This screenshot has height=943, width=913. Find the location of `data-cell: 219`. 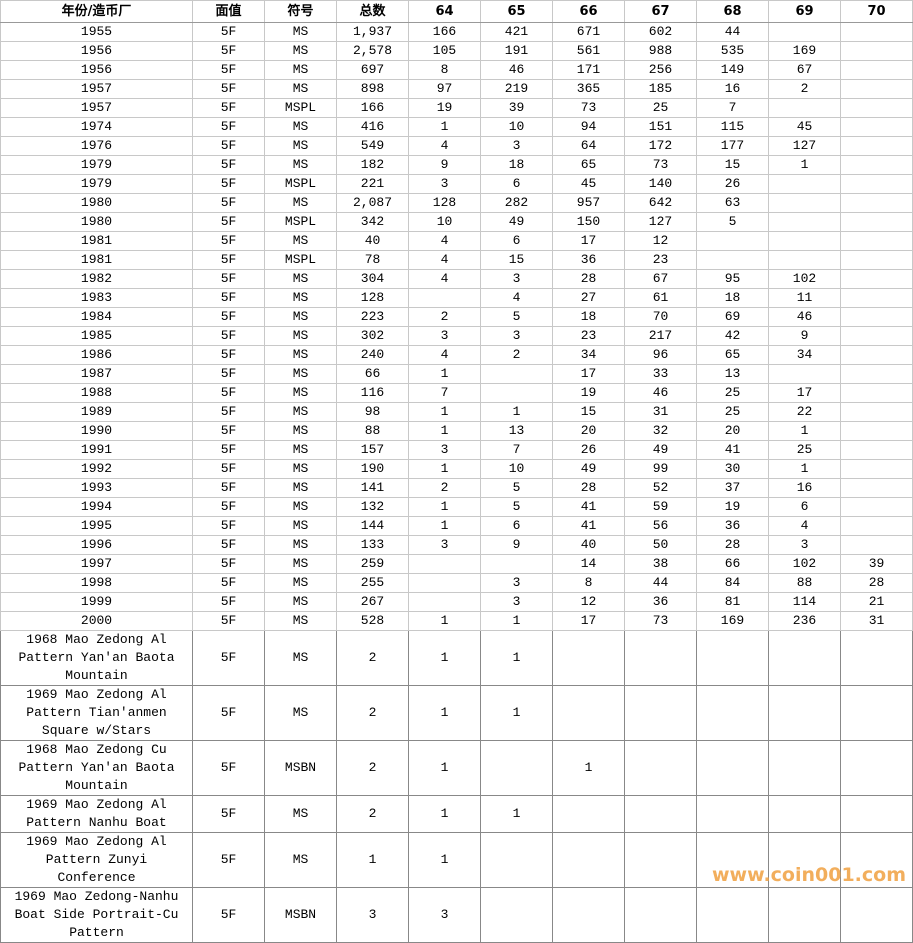

data-cell: 219 is located at coordinates (516, 89).